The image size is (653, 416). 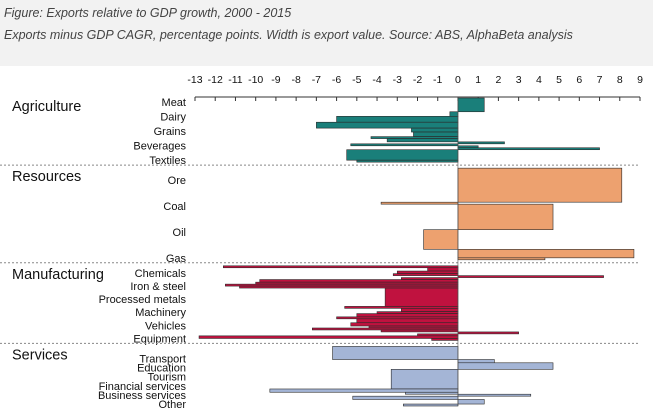 I want to click on category-label: Financial services, so click(x=143, y=387).